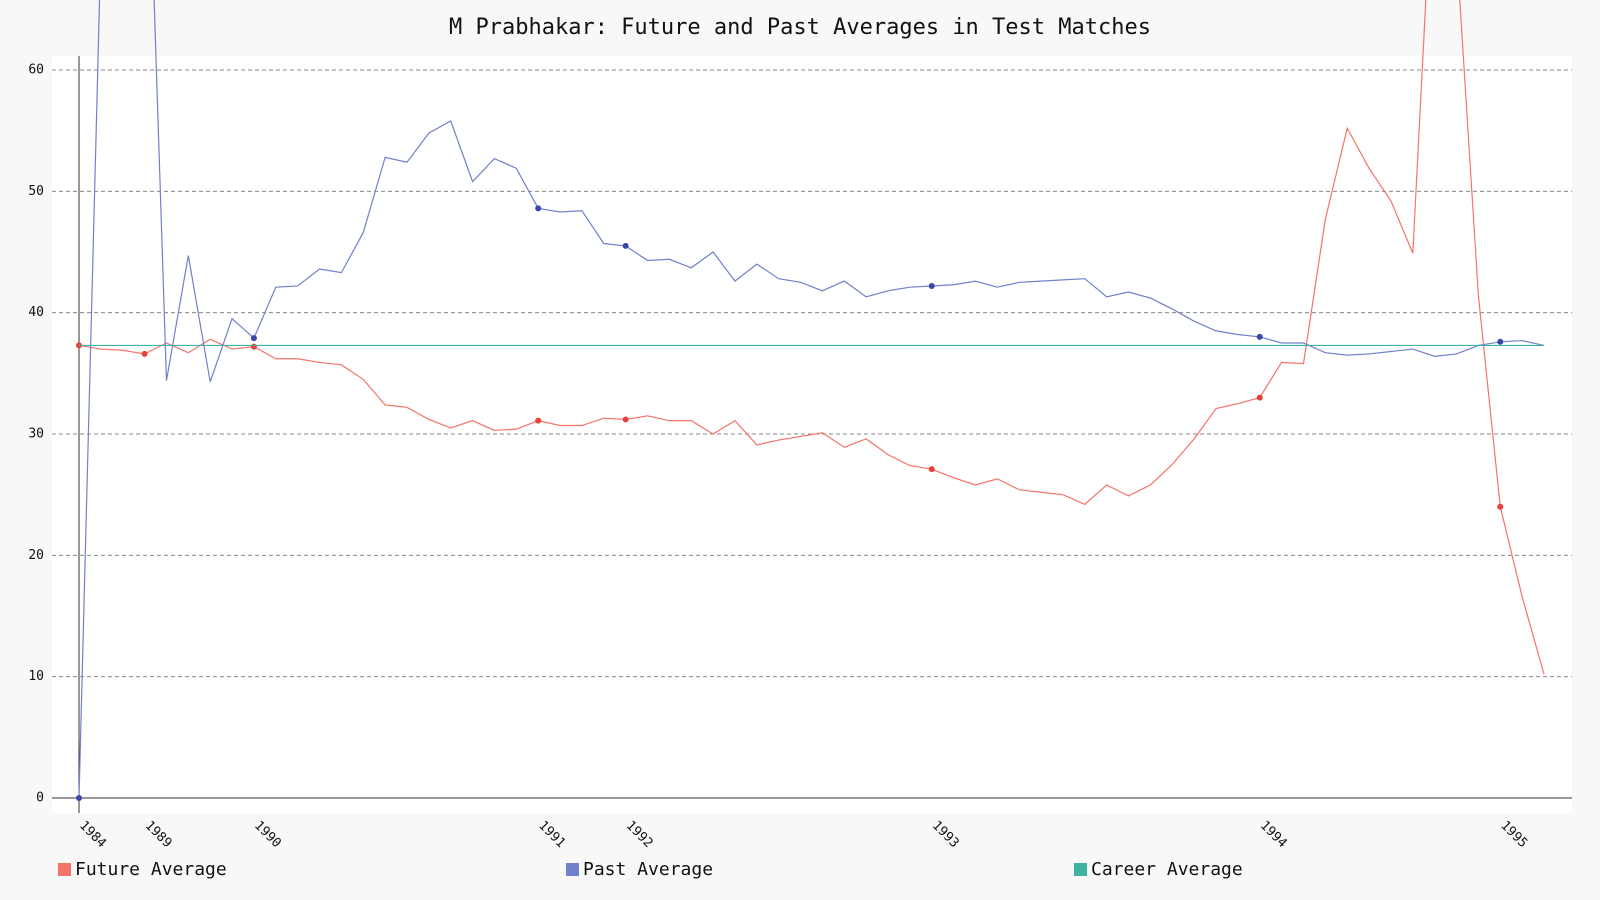 Image resolution: width=1600 pixels, height=900 pixels. Describe the element at coordinates (36, 312) in the screenshot. I see `y-tick-label: 40` at that location.